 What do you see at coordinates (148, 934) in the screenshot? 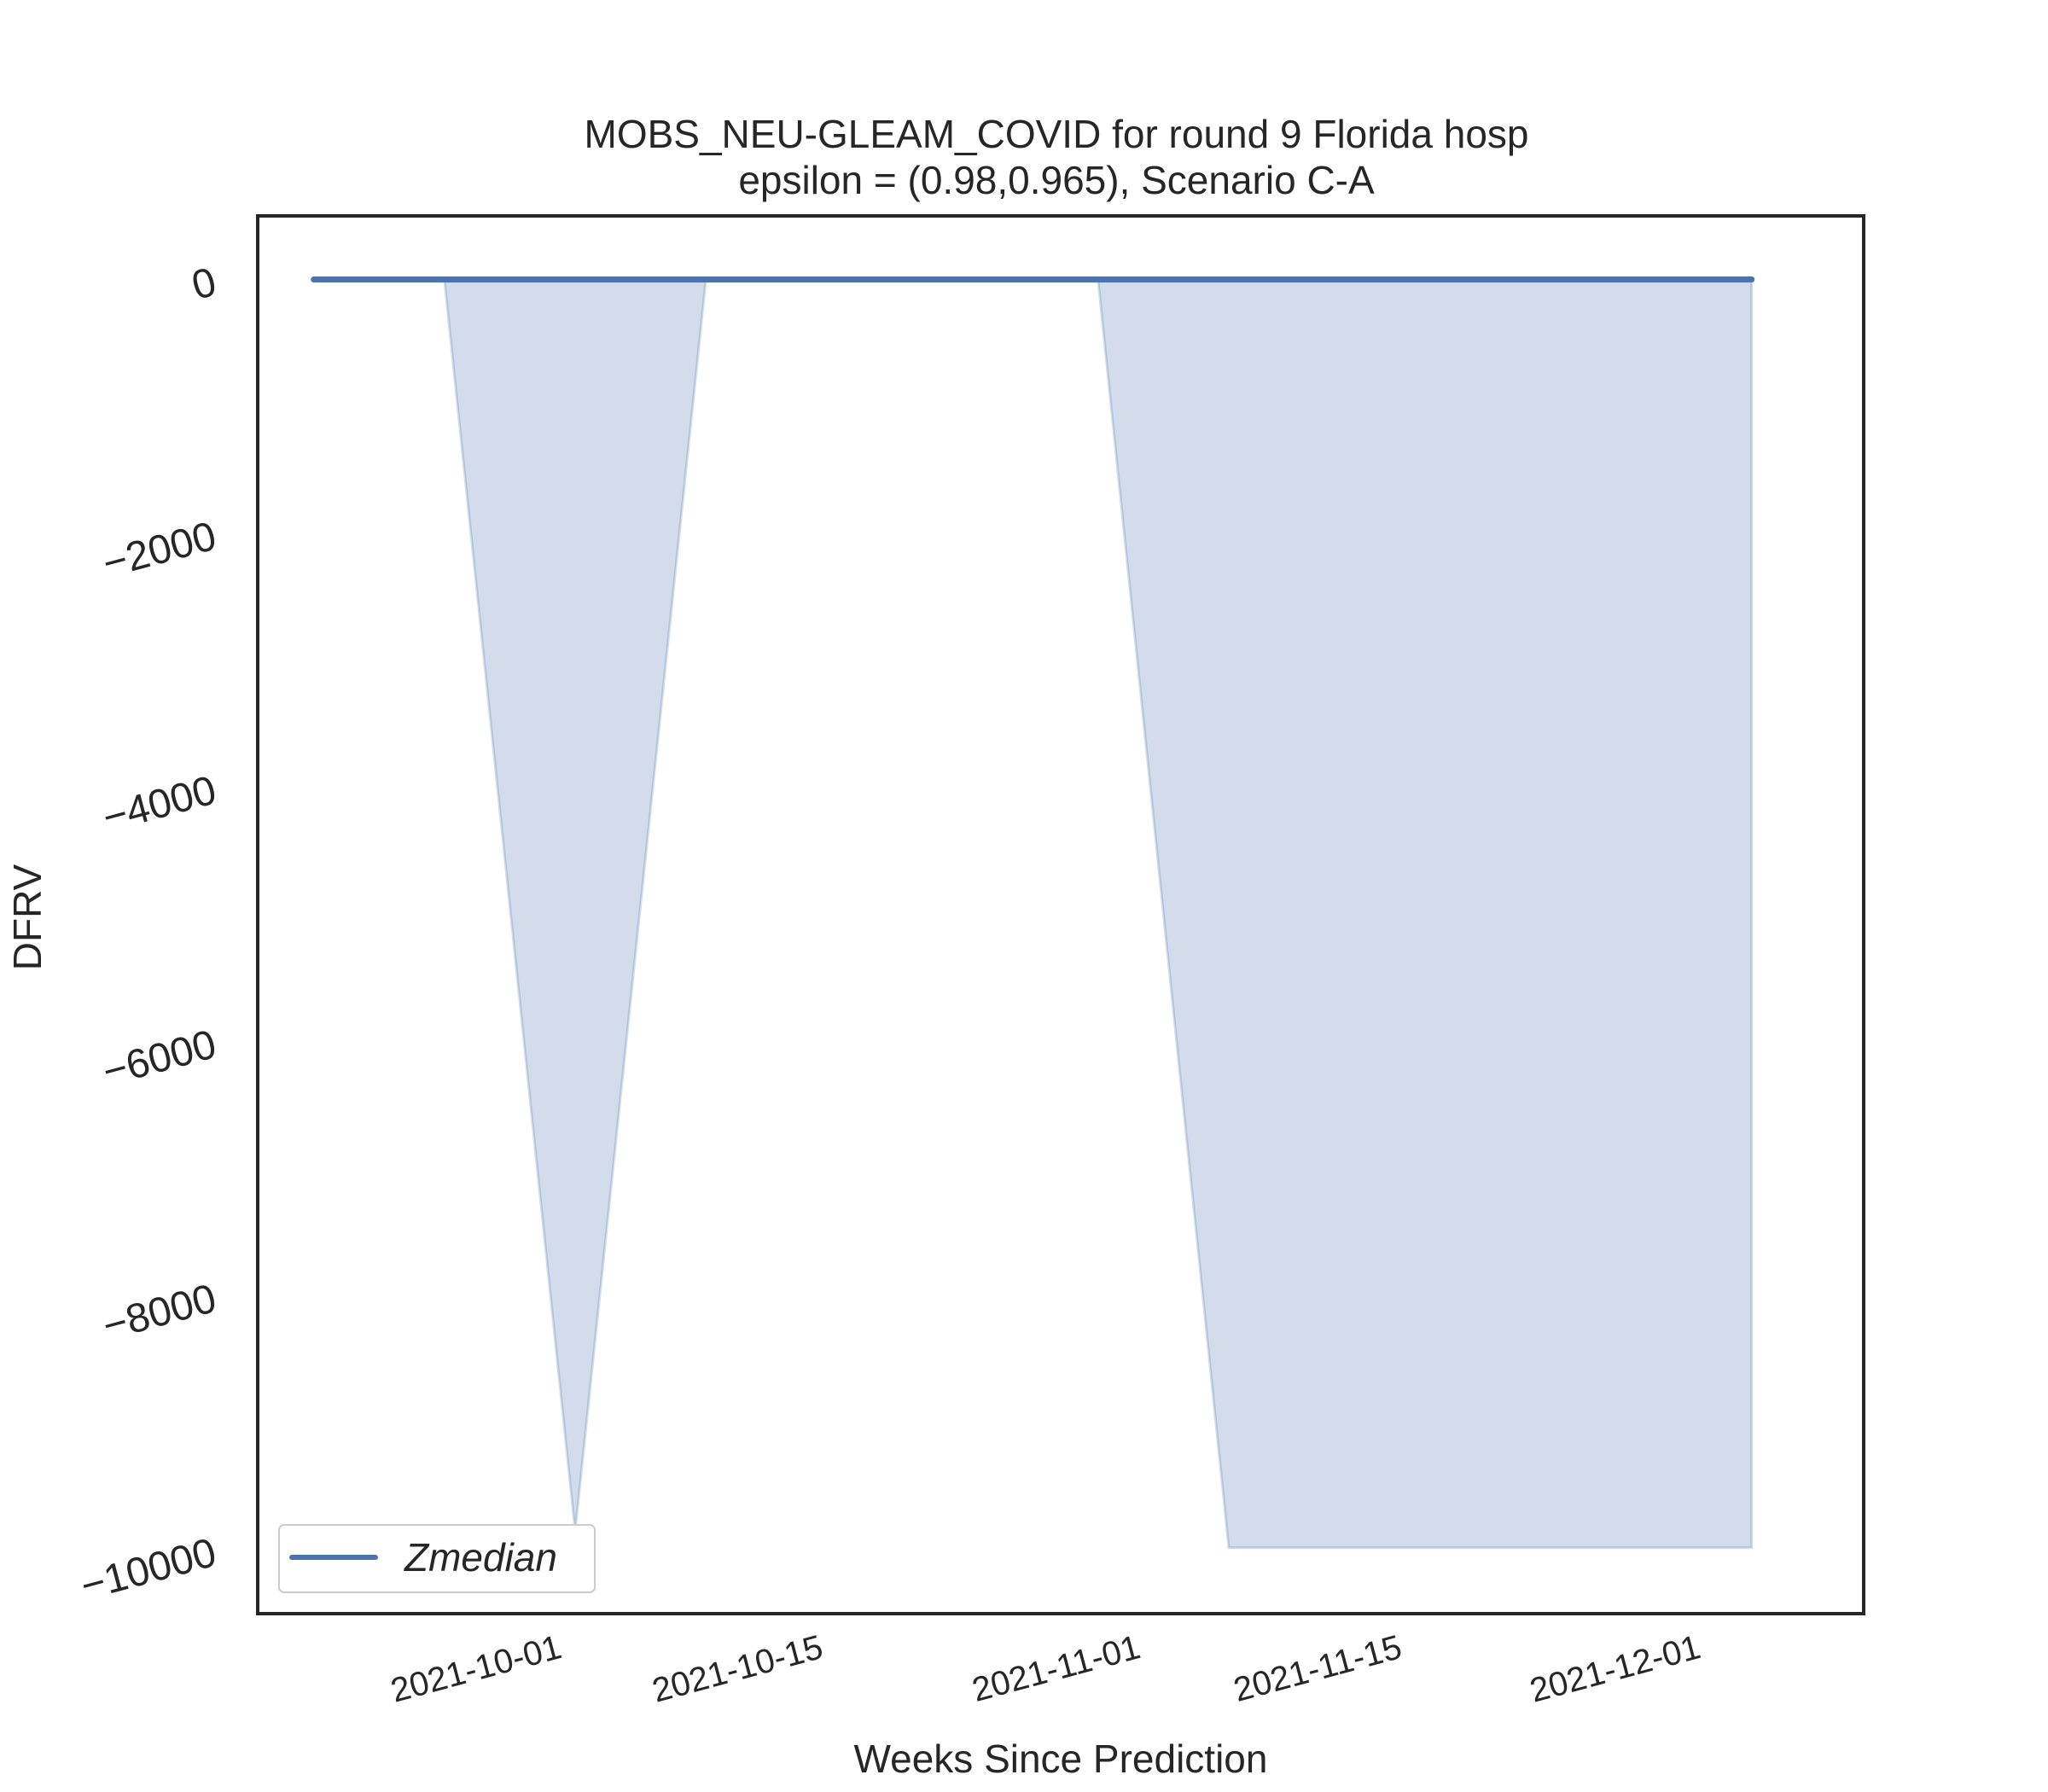
I see `y-tick-labels: 0 −2000 −4000 −6000 −8000 −10000` at bounding box center [148, 934].